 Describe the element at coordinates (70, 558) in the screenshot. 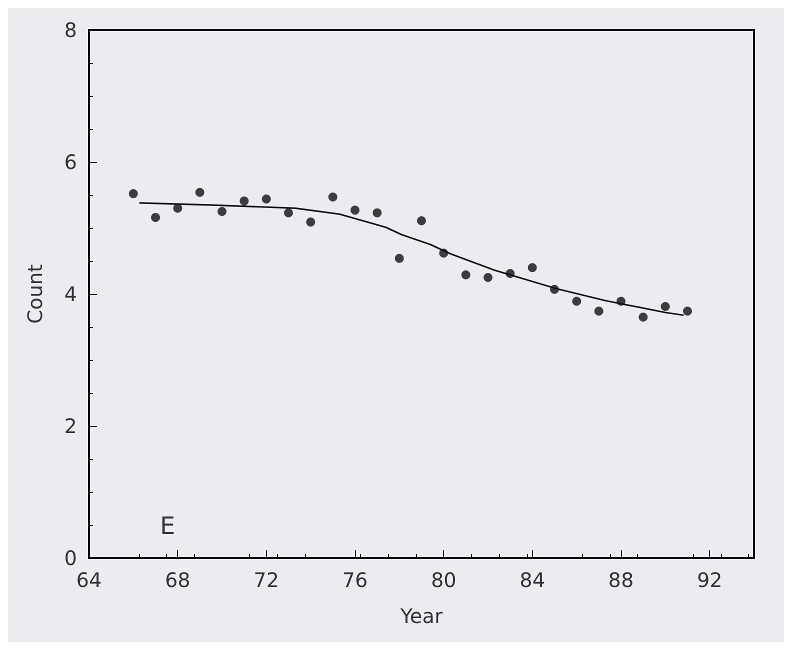

I see `y-tick-label: 0` at that location.